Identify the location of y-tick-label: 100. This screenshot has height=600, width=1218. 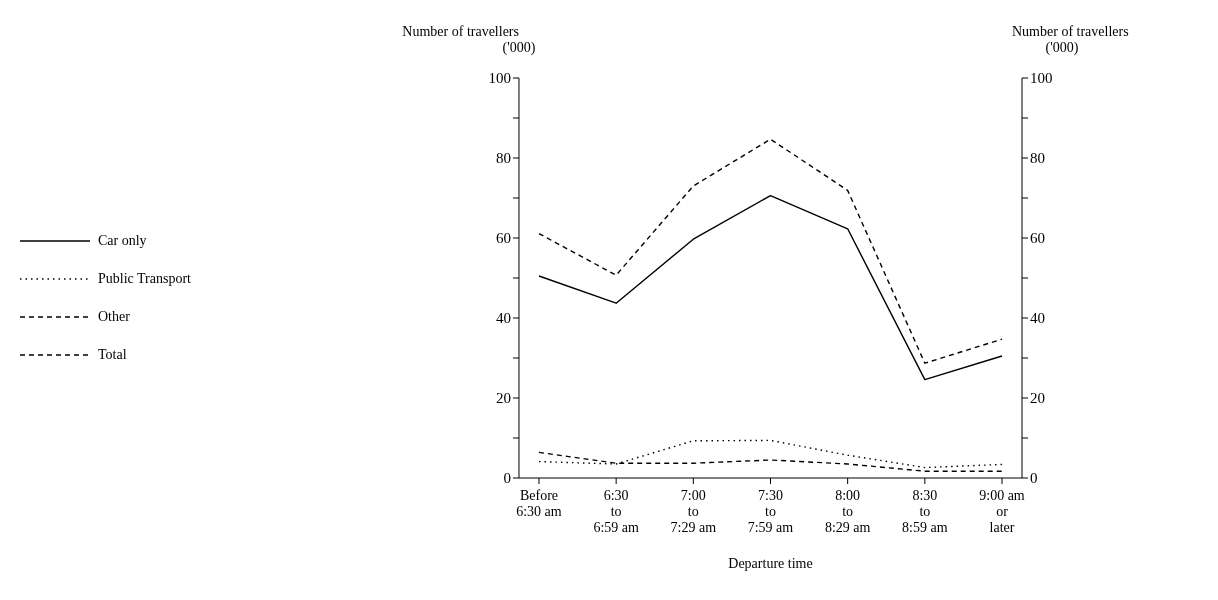
(499, 78).